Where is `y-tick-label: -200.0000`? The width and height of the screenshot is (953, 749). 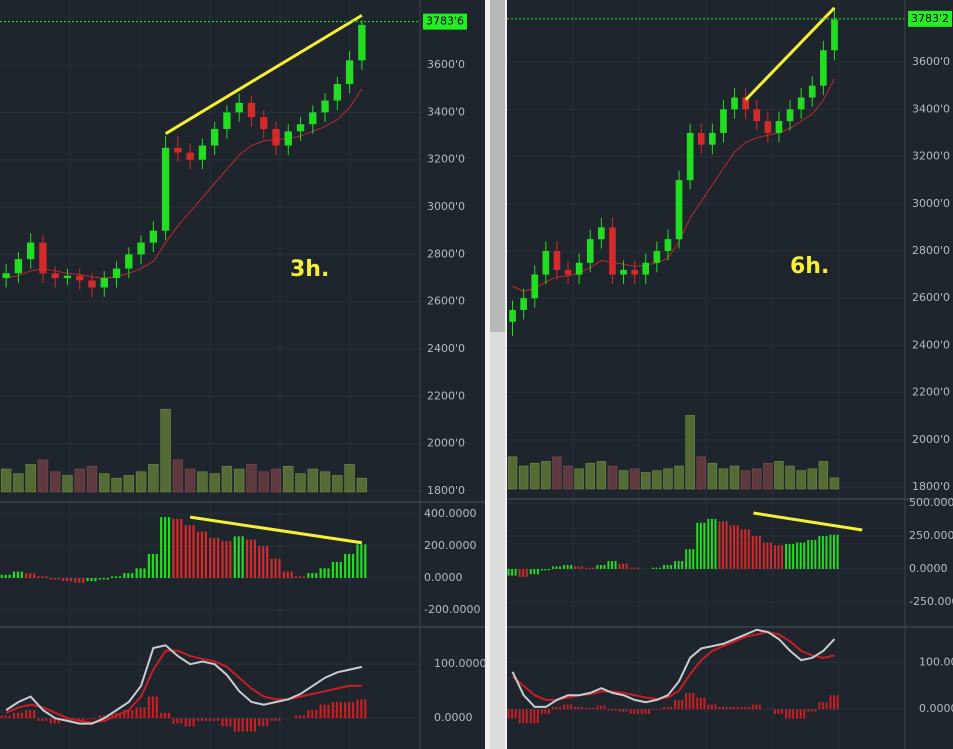
y-tick-label: -200.0000 is located at coordinates (452, 609).